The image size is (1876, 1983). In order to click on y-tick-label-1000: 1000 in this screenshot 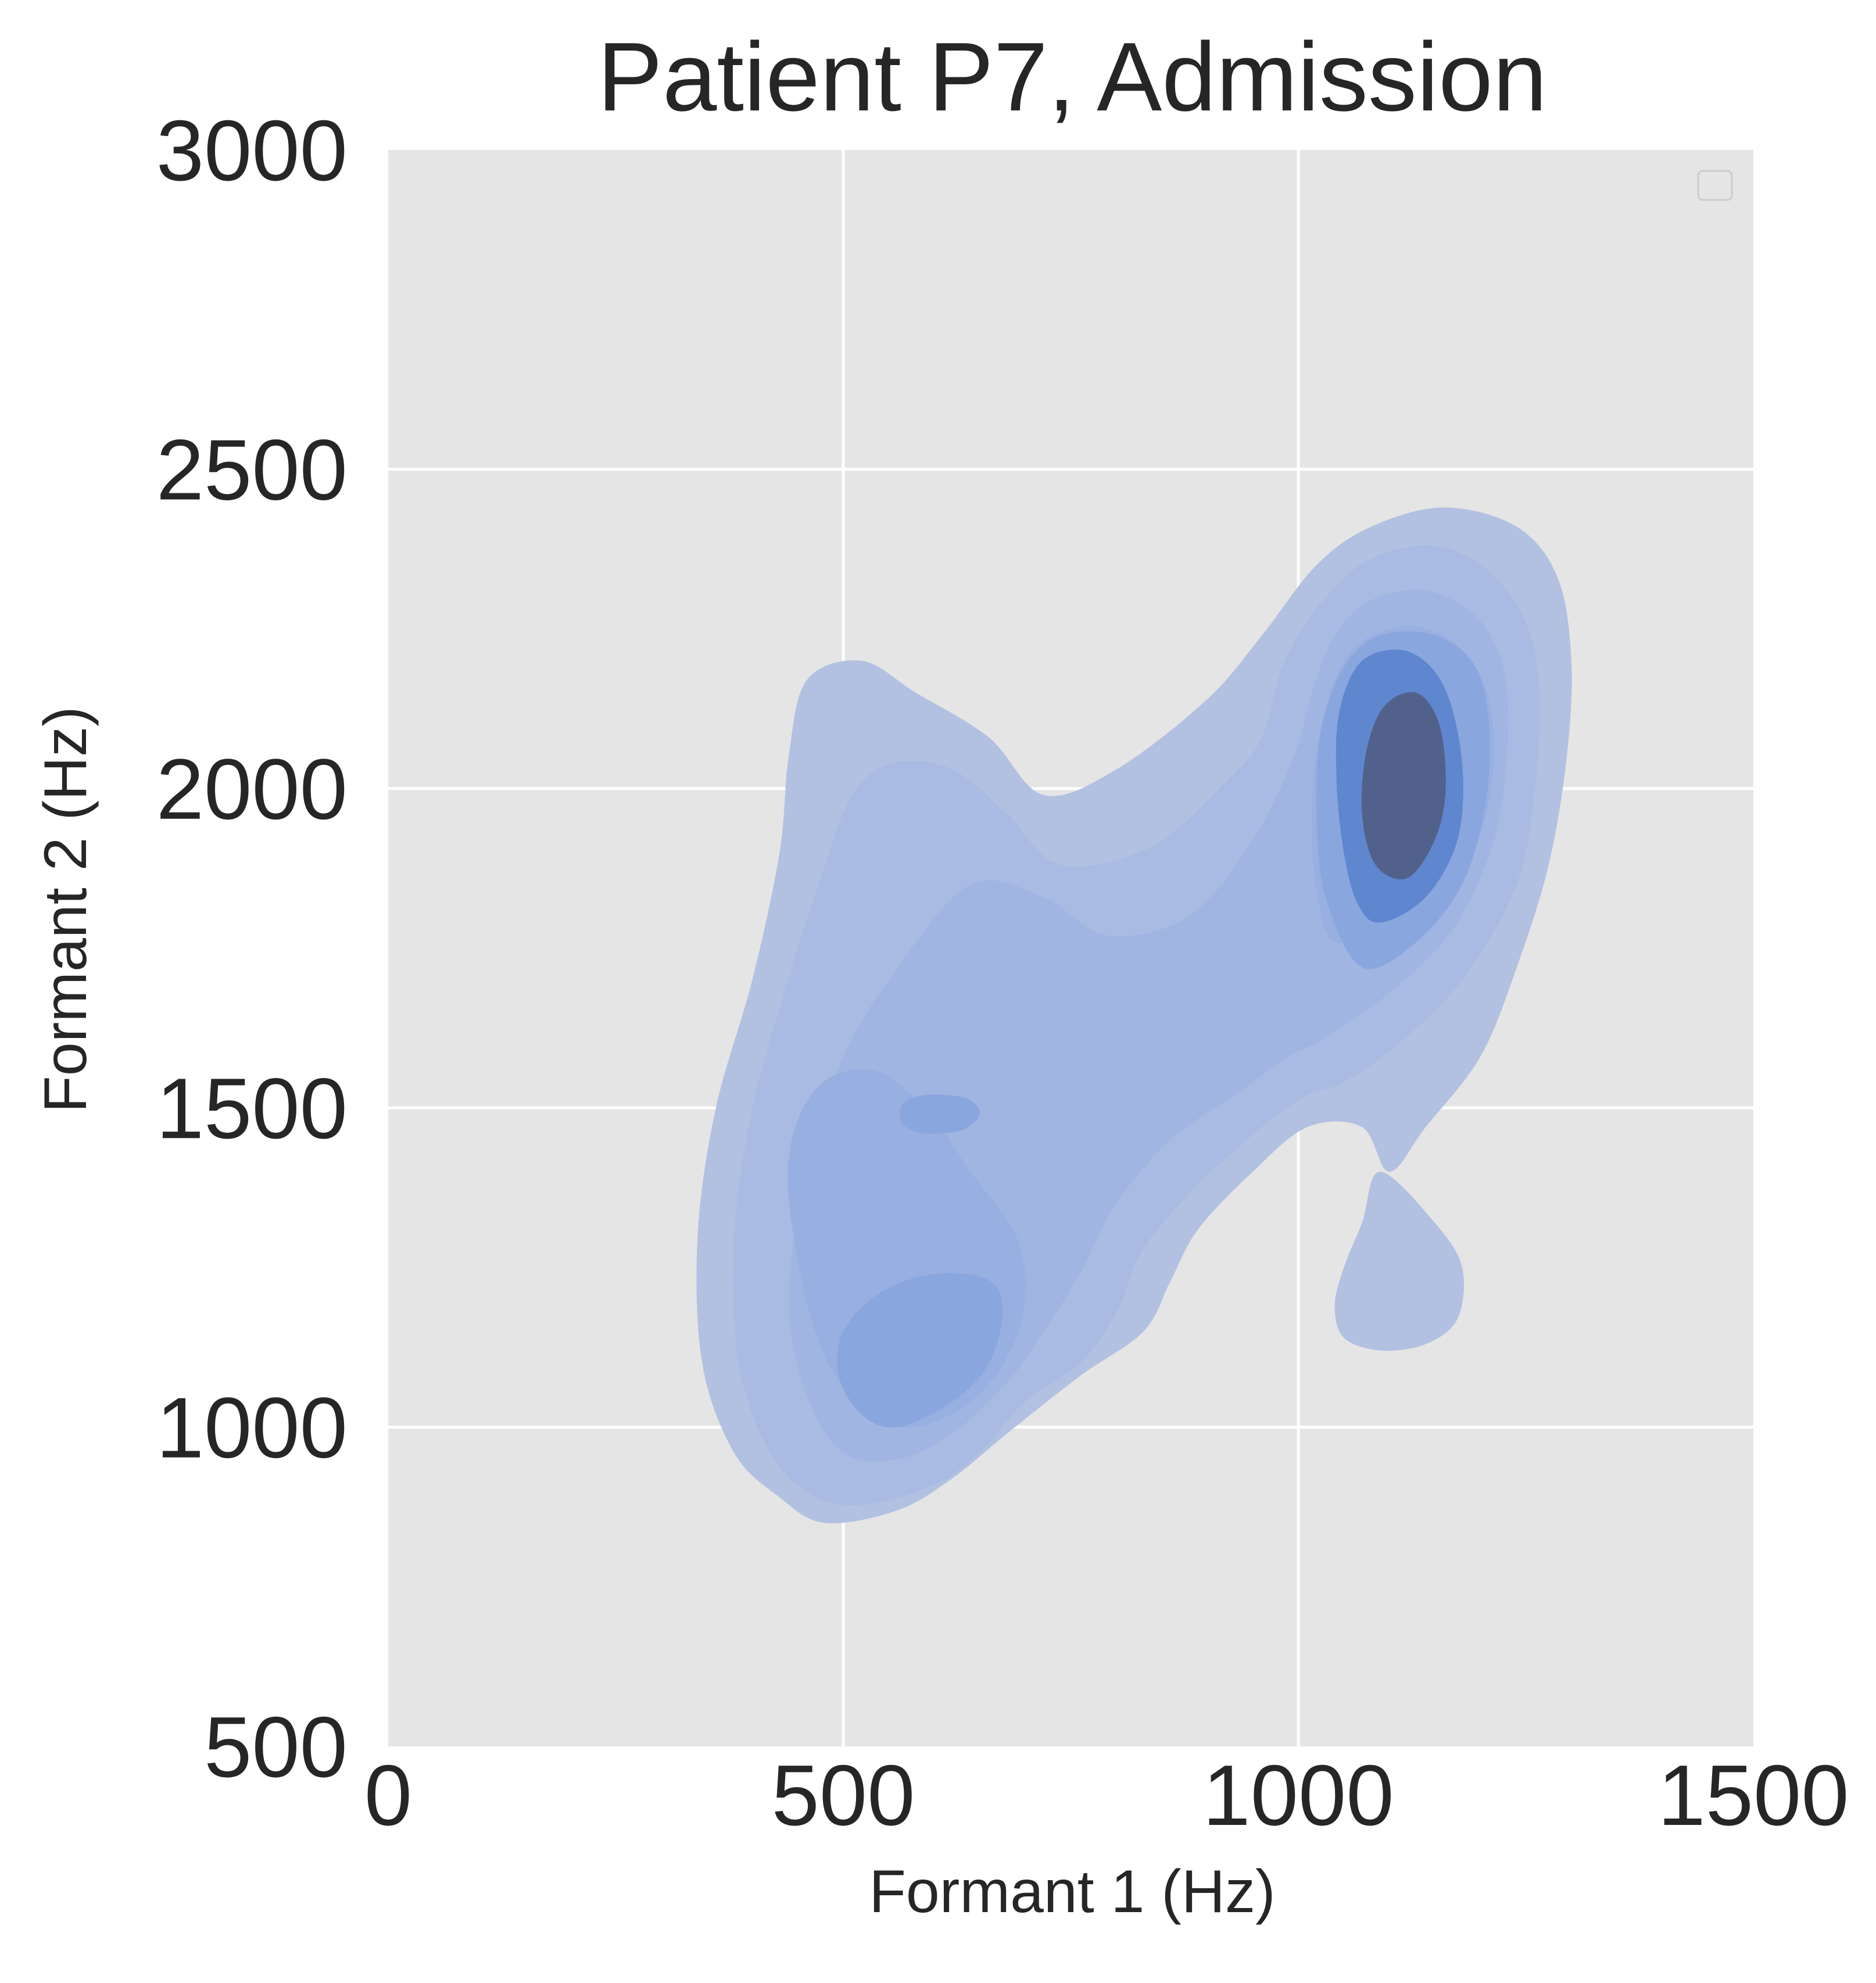, I will do `click(252, 1428)`.